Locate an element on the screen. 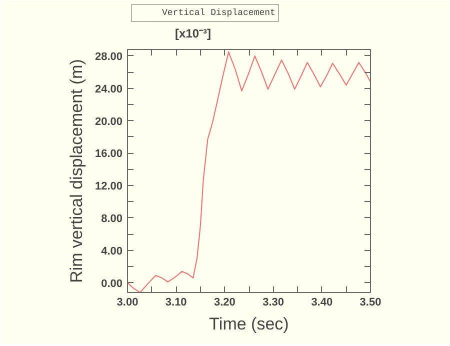  x-tick-label: 3.10 is located at coordinates (176, 302).